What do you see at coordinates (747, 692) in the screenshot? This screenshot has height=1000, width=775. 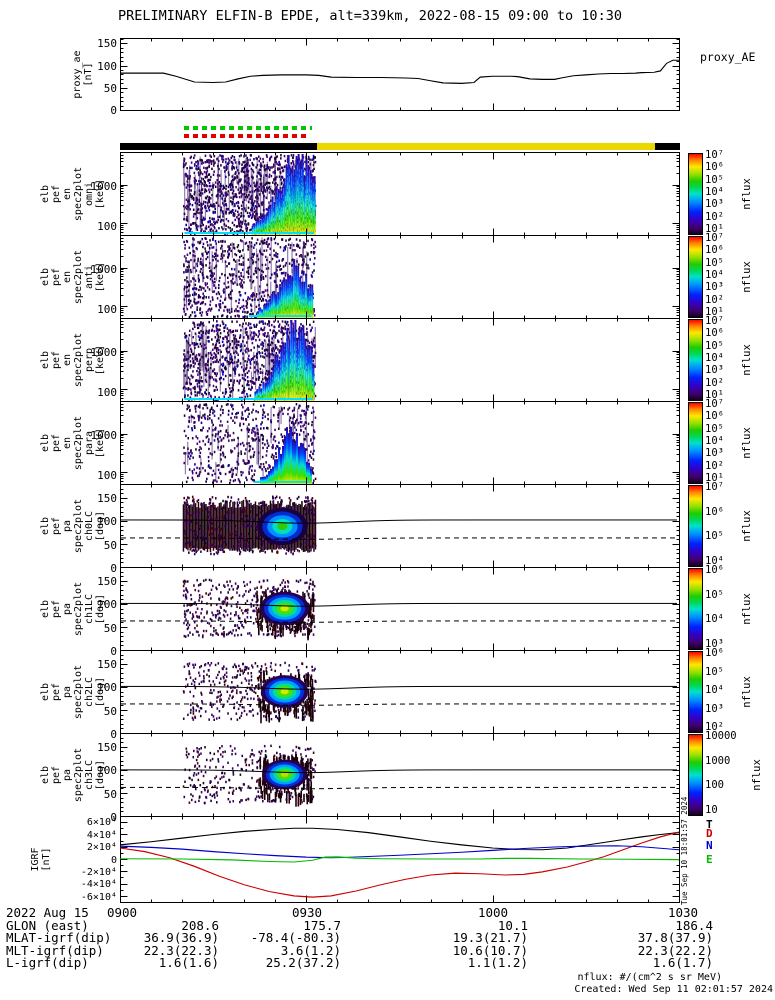 I see `colorbar-label-pa-ch2LC: nflux` at bounding box center [747, 692].